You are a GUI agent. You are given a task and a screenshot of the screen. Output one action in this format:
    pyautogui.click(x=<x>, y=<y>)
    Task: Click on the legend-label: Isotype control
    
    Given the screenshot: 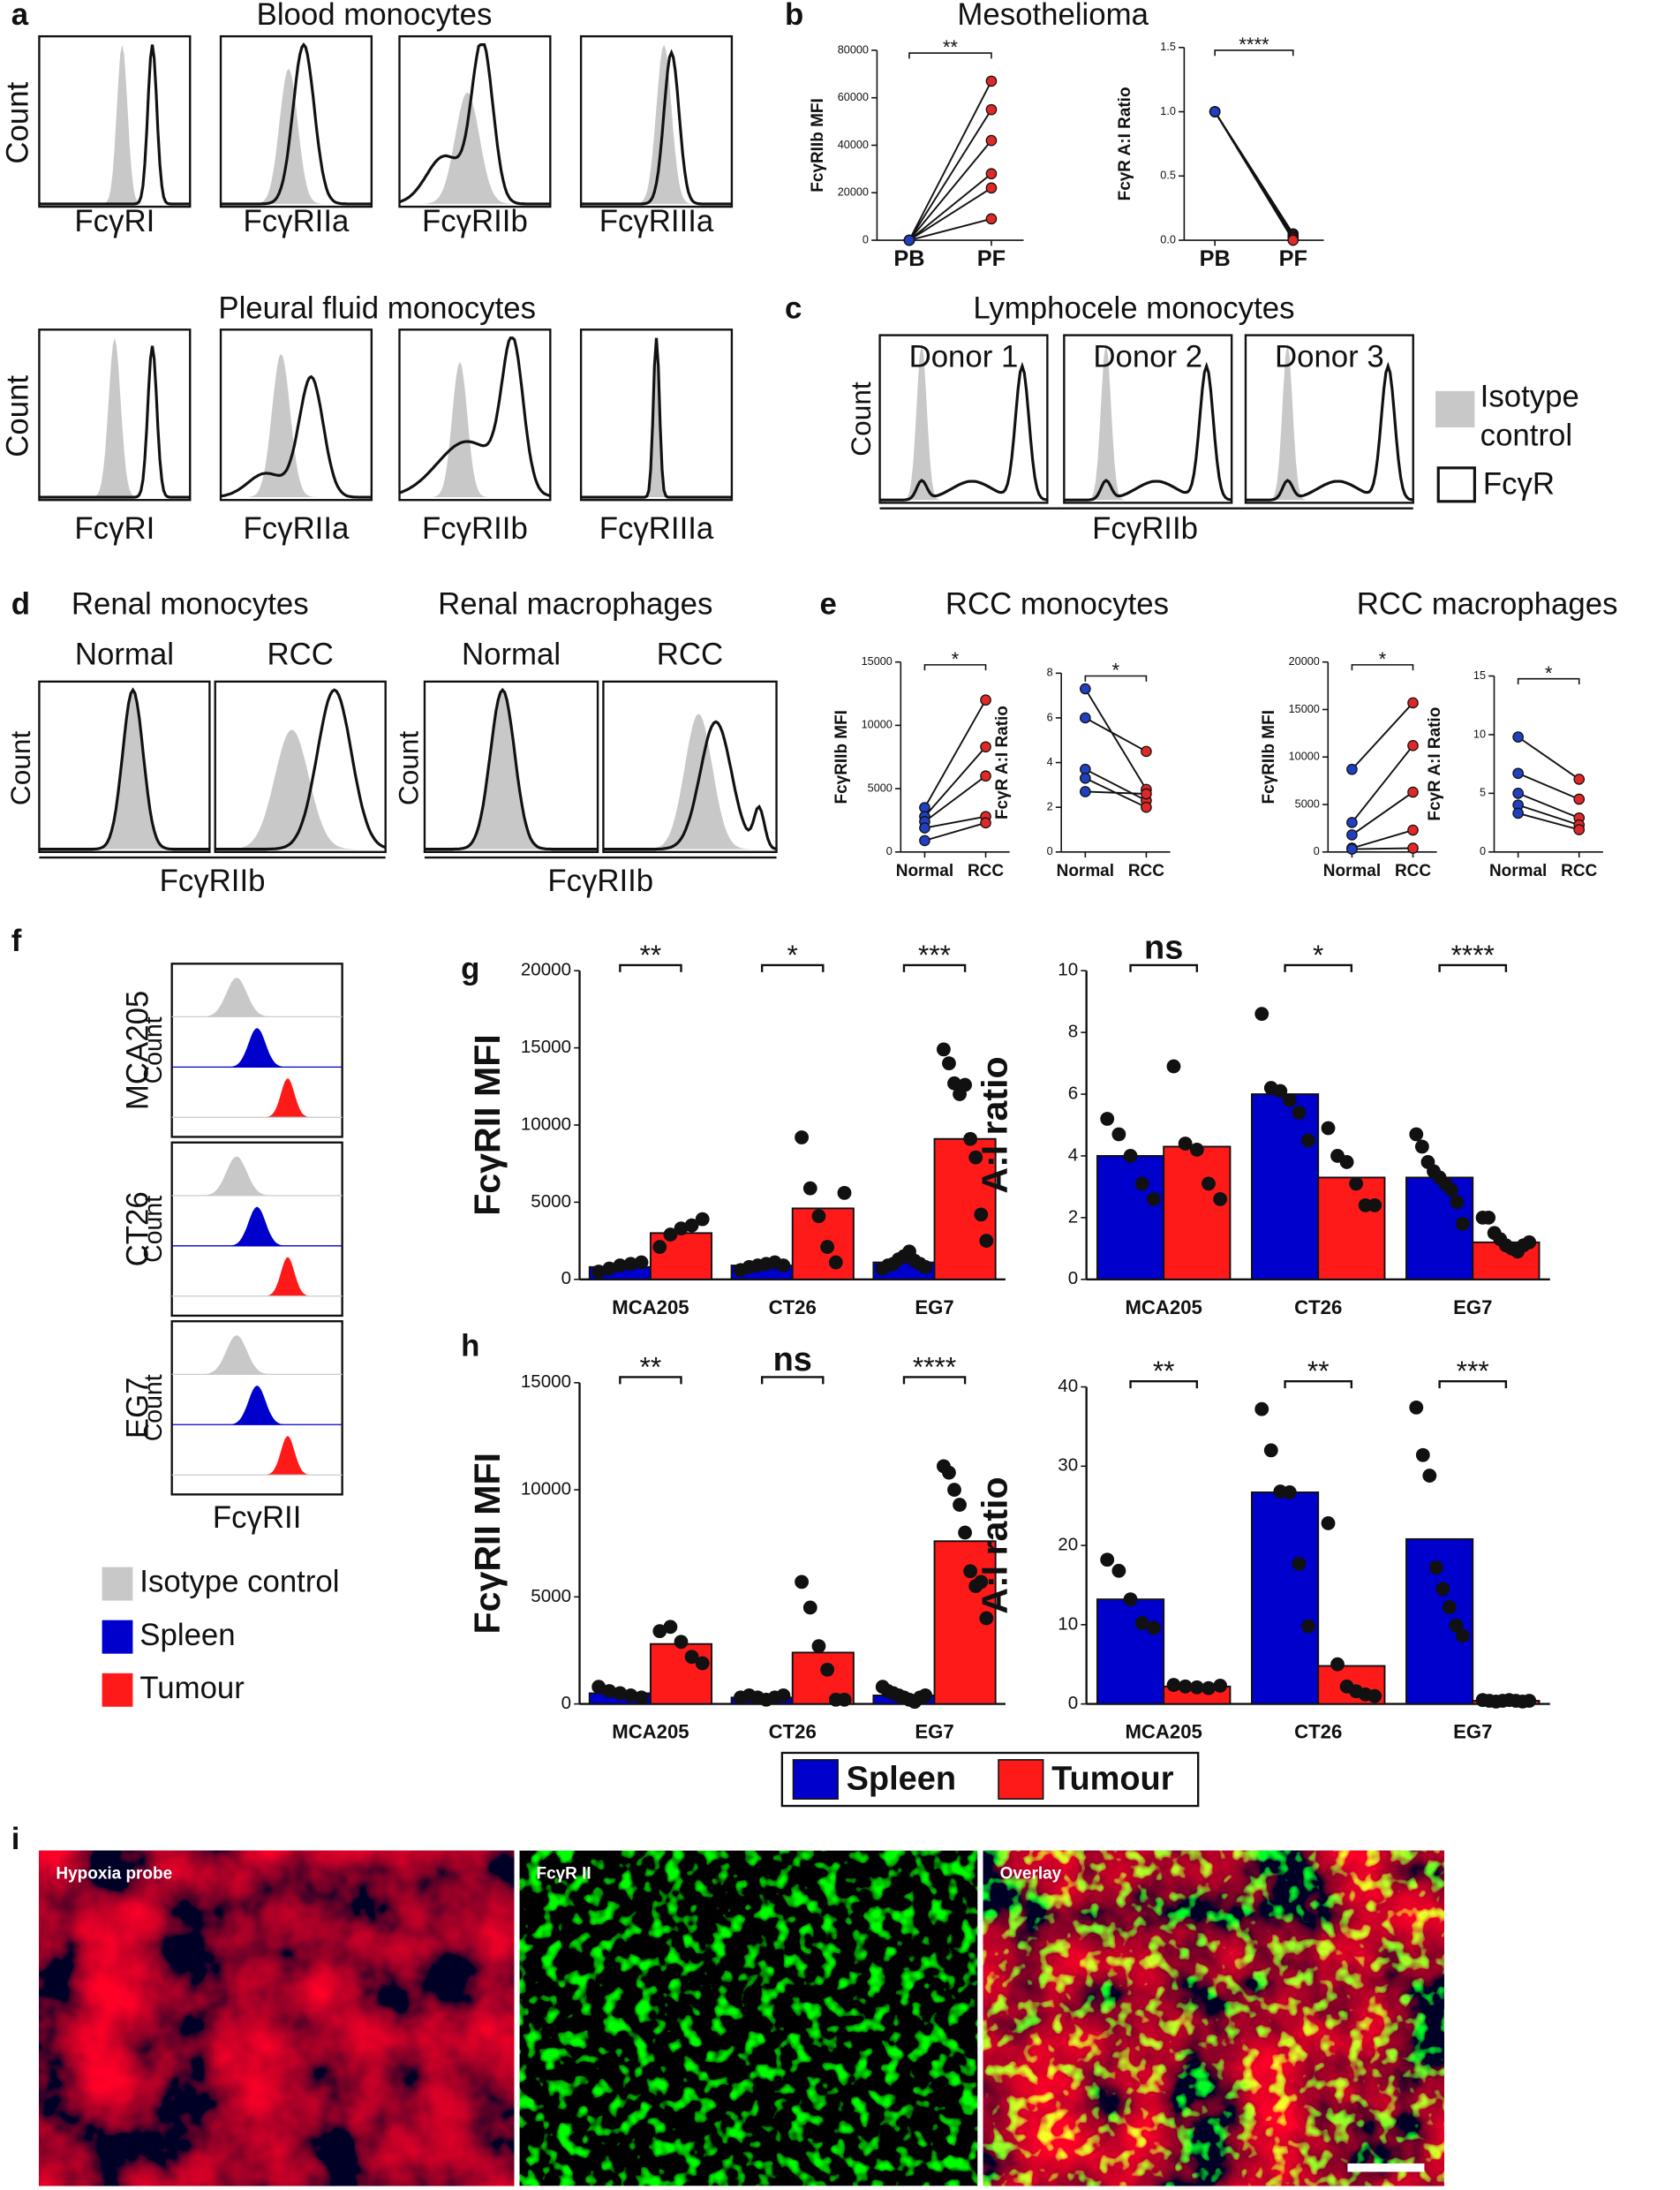 What is the action you would take?
    pyautogui.click(x=1529, y=415)
    